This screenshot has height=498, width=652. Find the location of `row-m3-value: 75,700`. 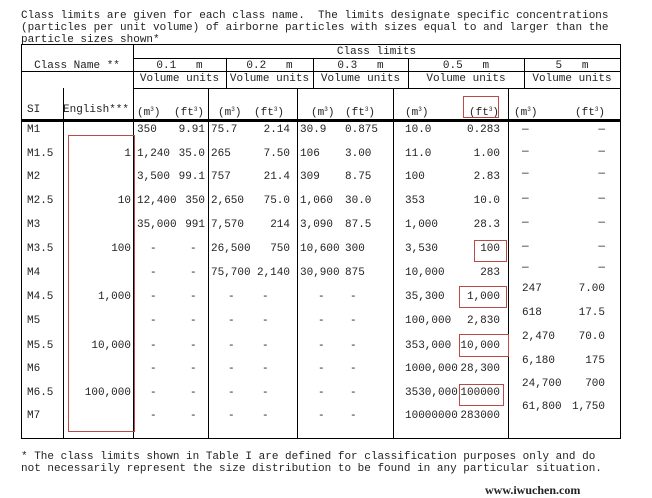

row-m3-value: 75,700 is located at coordinates (231, 273).